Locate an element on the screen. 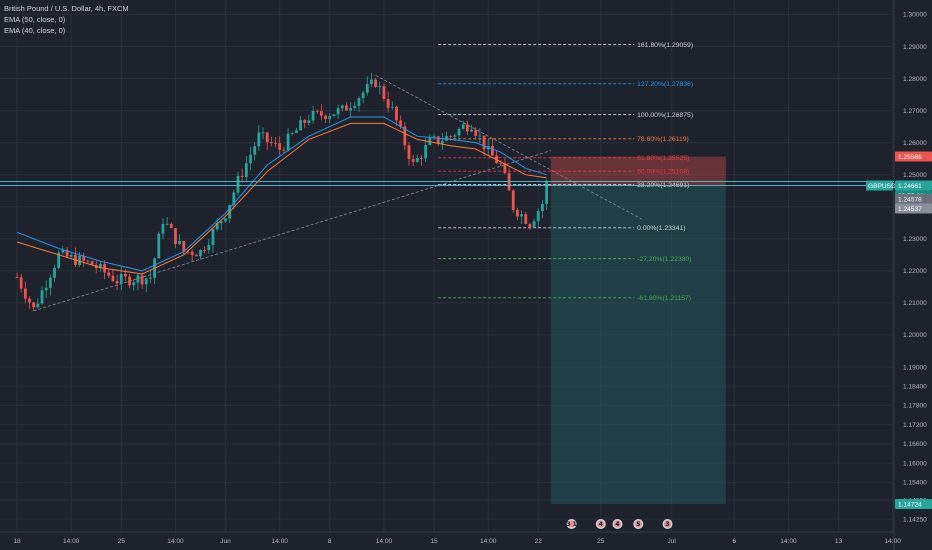 This screenshot has height=550, width=932. mid-price-tag-1-bg is located at coordinates (913, 199).